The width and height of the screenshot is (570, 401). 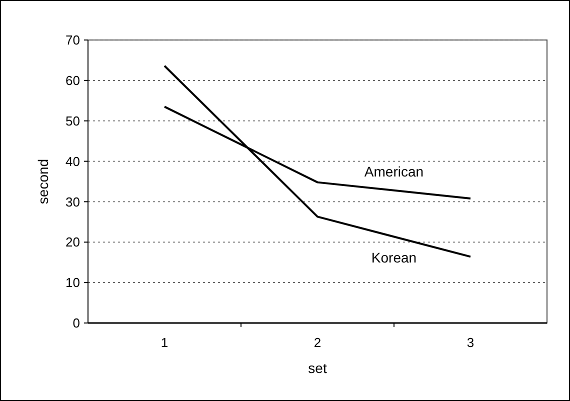 What do you see at coordinates (73, 161) in the screenshot?
I see `y-tick-label: 40` at bounding box center [73, 161].